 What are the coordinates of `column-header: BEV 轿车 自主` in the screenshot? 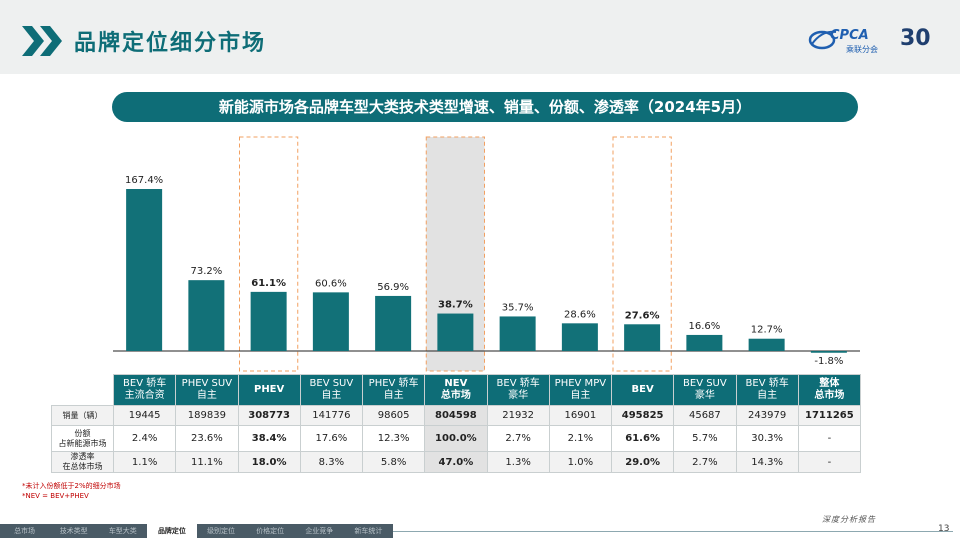 It's located at (767, 390).